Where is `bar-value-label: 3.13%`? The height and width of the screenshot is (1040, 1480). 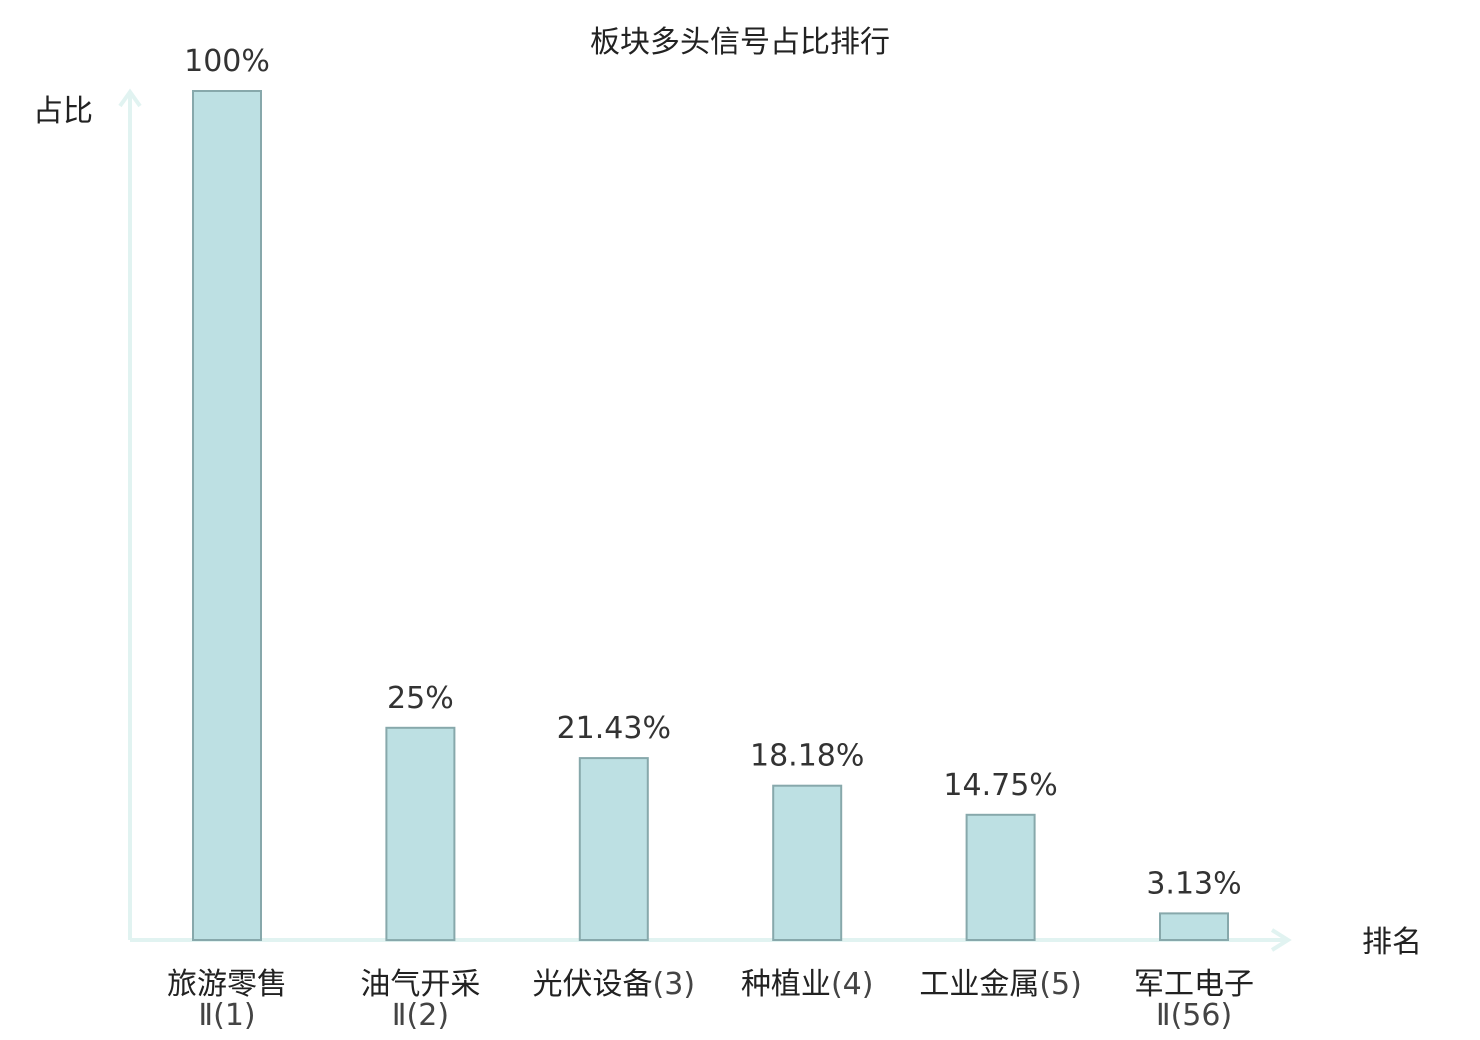
bar-value-label: 3.13% is located at coordinates (1193, 883).